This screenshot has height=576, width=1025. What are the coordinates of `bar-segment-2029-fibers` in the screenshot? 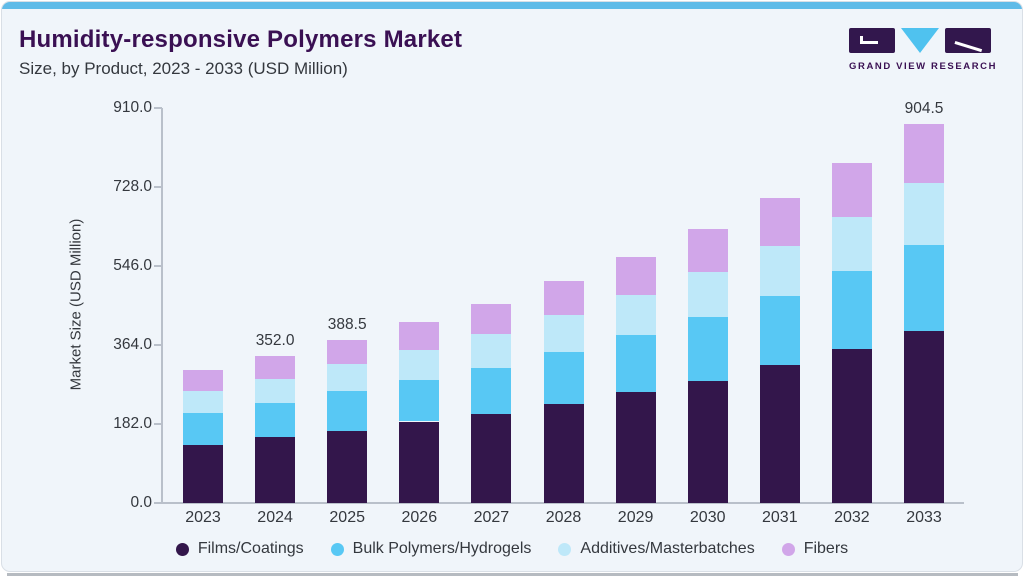 It's located at (635, 276).